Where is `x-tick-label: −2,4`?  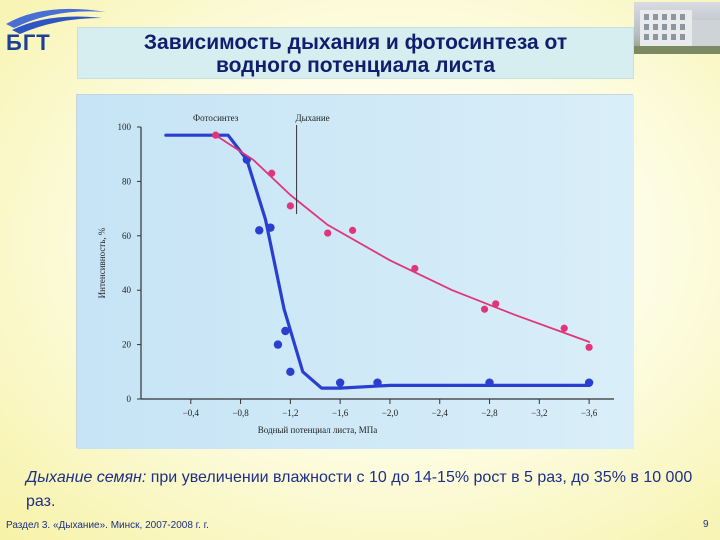 x-tick-label: −2,4 is located at coordinates (440, 413).